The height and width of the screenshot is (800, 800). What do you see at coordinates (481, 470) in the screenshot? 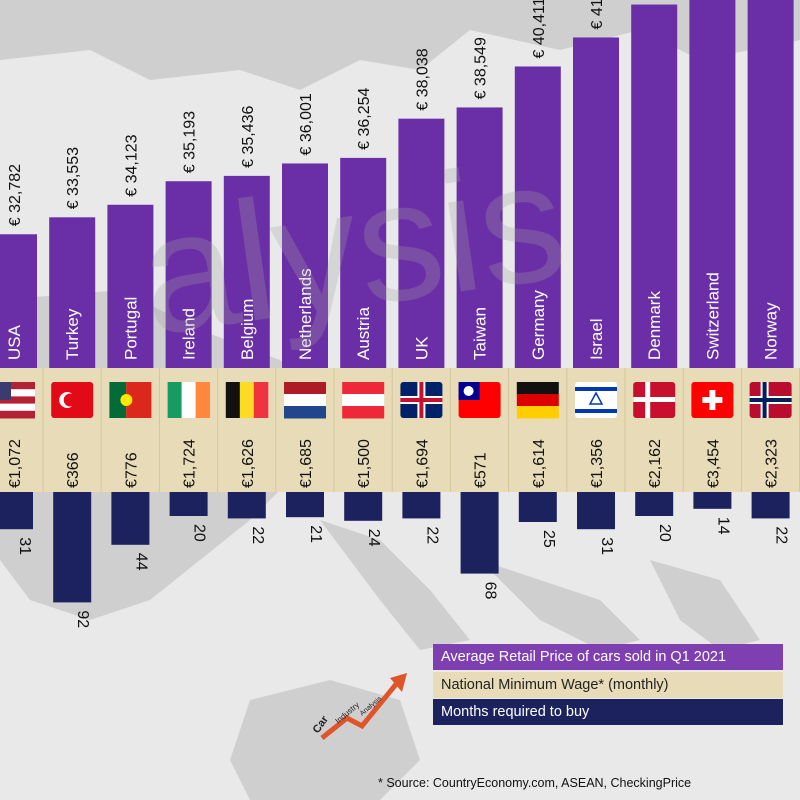
I see `wage-label-taiwan: €571` at bounding box center [481, 470].